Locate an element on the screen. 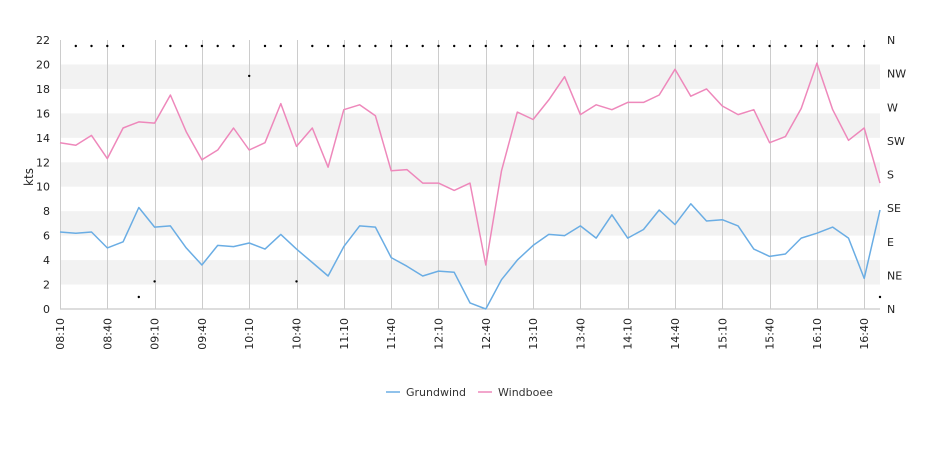 The width and height of the screenshot is (940, 450). x-tick-label: 14:10 is located at coordinates (628, 334).